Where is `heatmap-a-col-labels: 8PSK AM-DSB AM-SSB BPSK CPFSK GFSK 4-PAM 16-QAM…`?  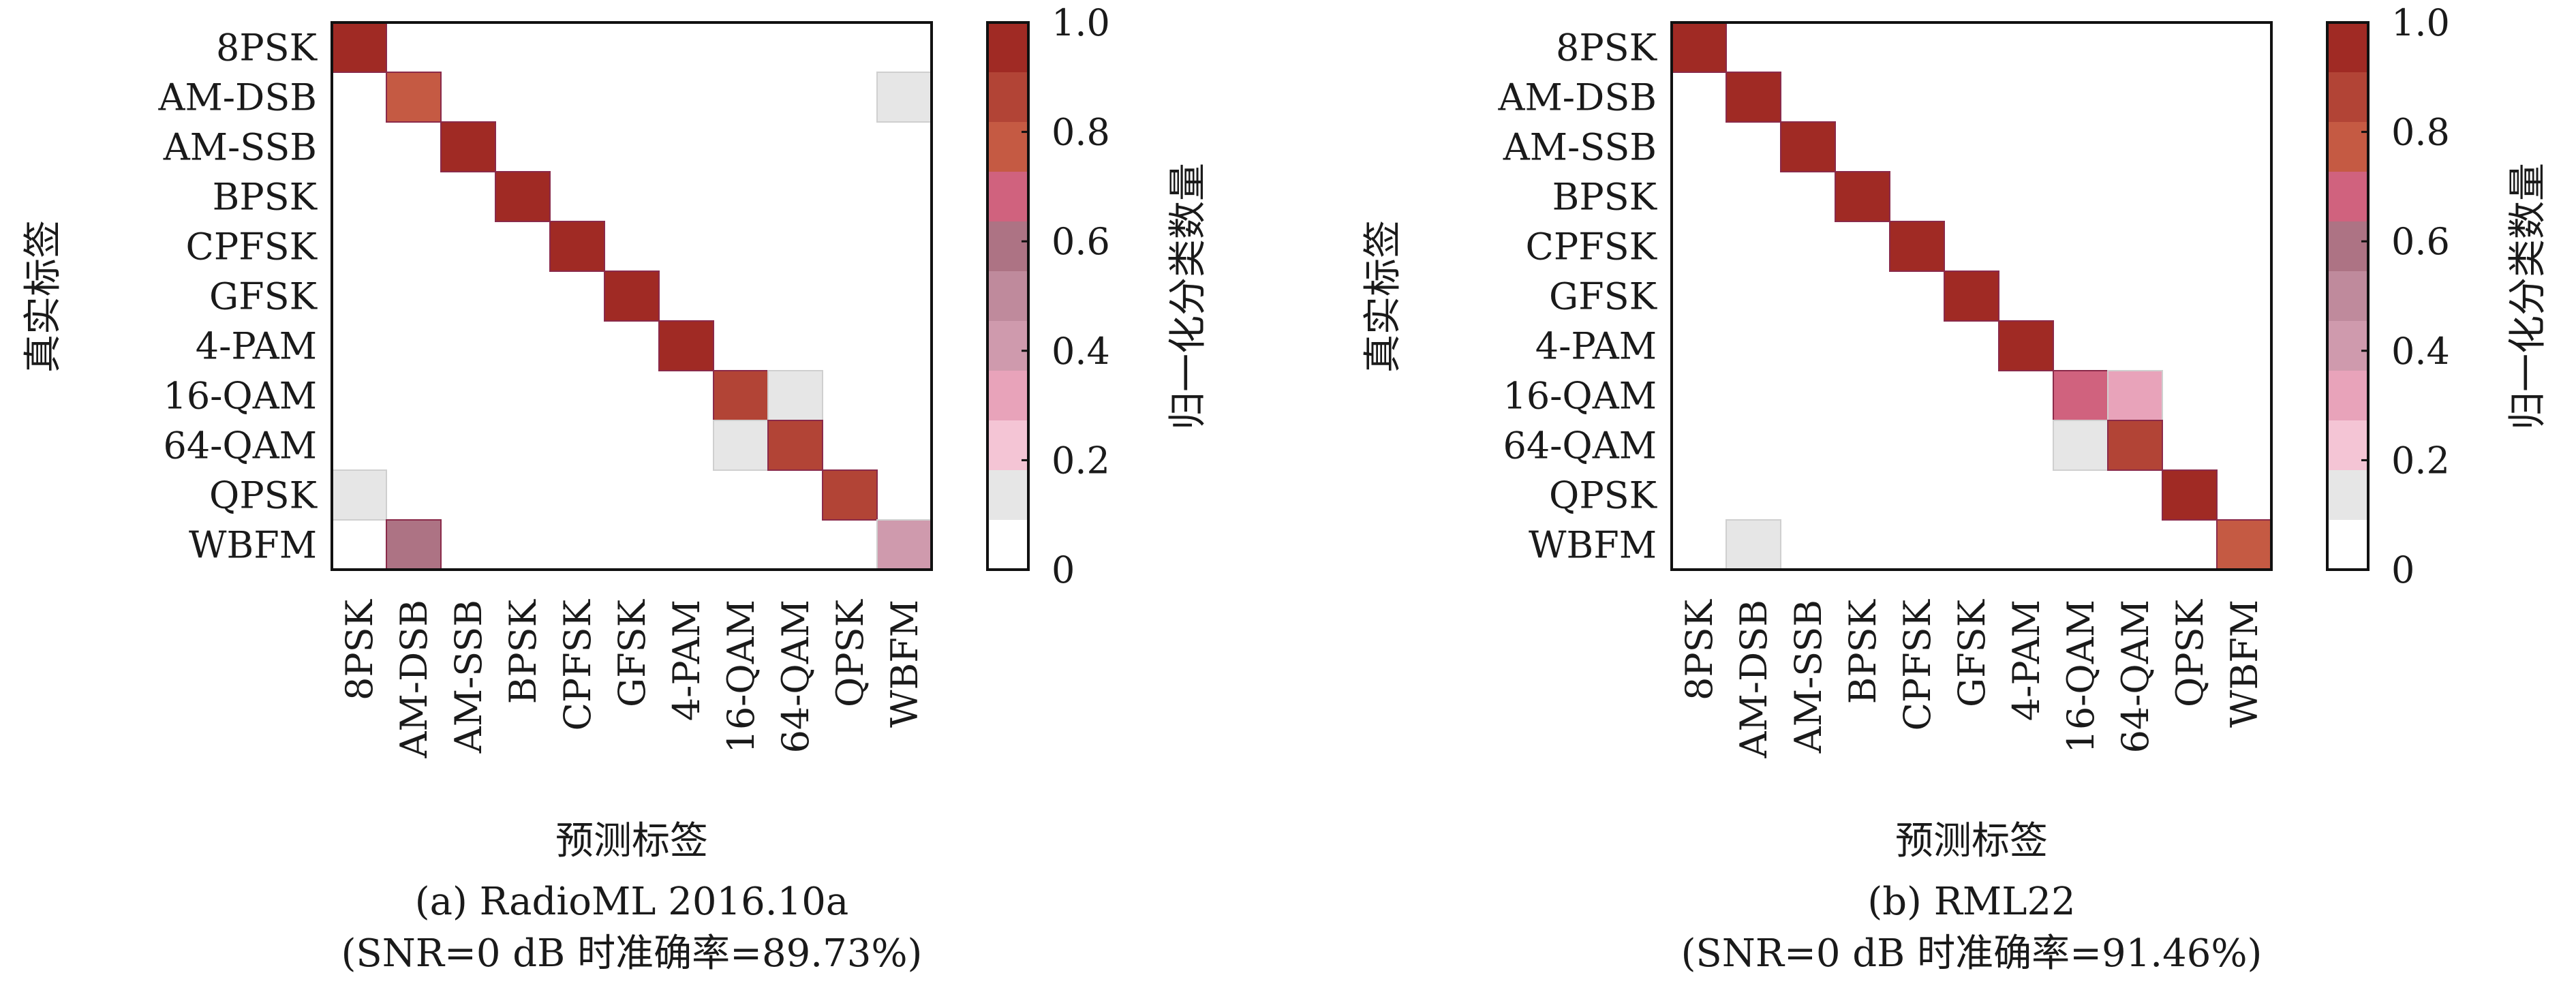 heatmap-a-col-labels: 8PSK AM-DSB AM-SSB BPSK CPFSK GFSK 4-PAM 16-QAM… is located at coordinates (632, 678).